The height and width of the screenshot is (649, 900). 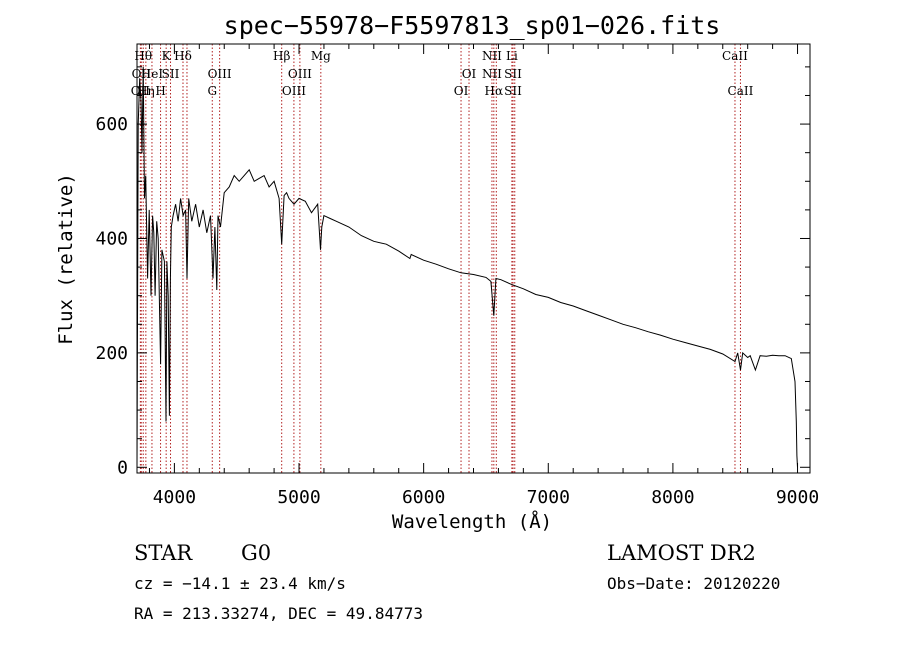 What do you see at coordinates (142, 74) in the screenshot?
I see `spectral-line-label: OII` at bounding box center [142, 74].